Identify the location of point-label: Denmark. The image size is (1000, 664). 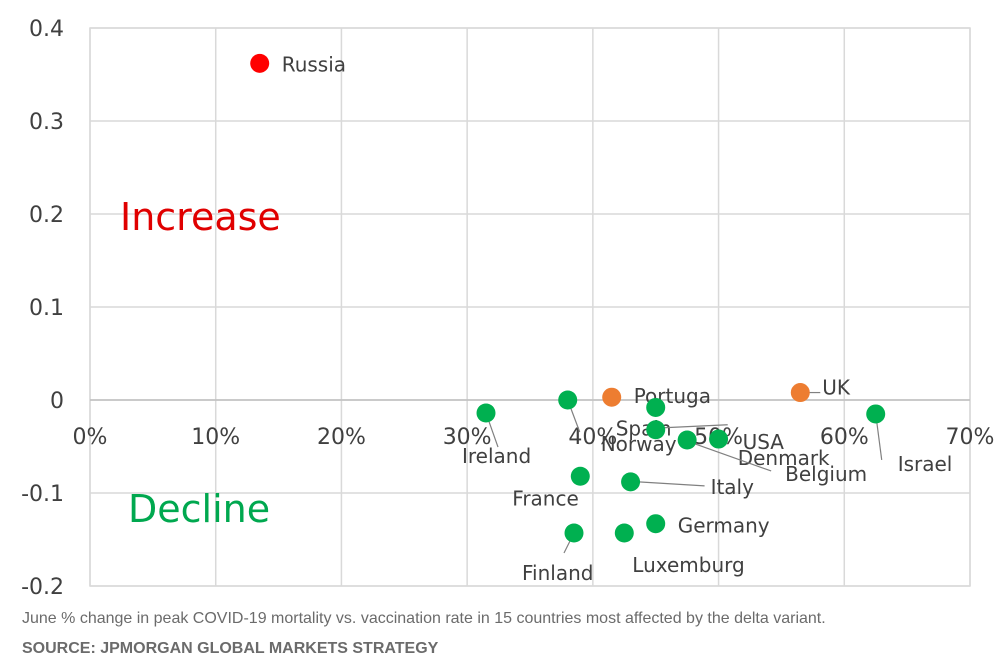
(784, 458).